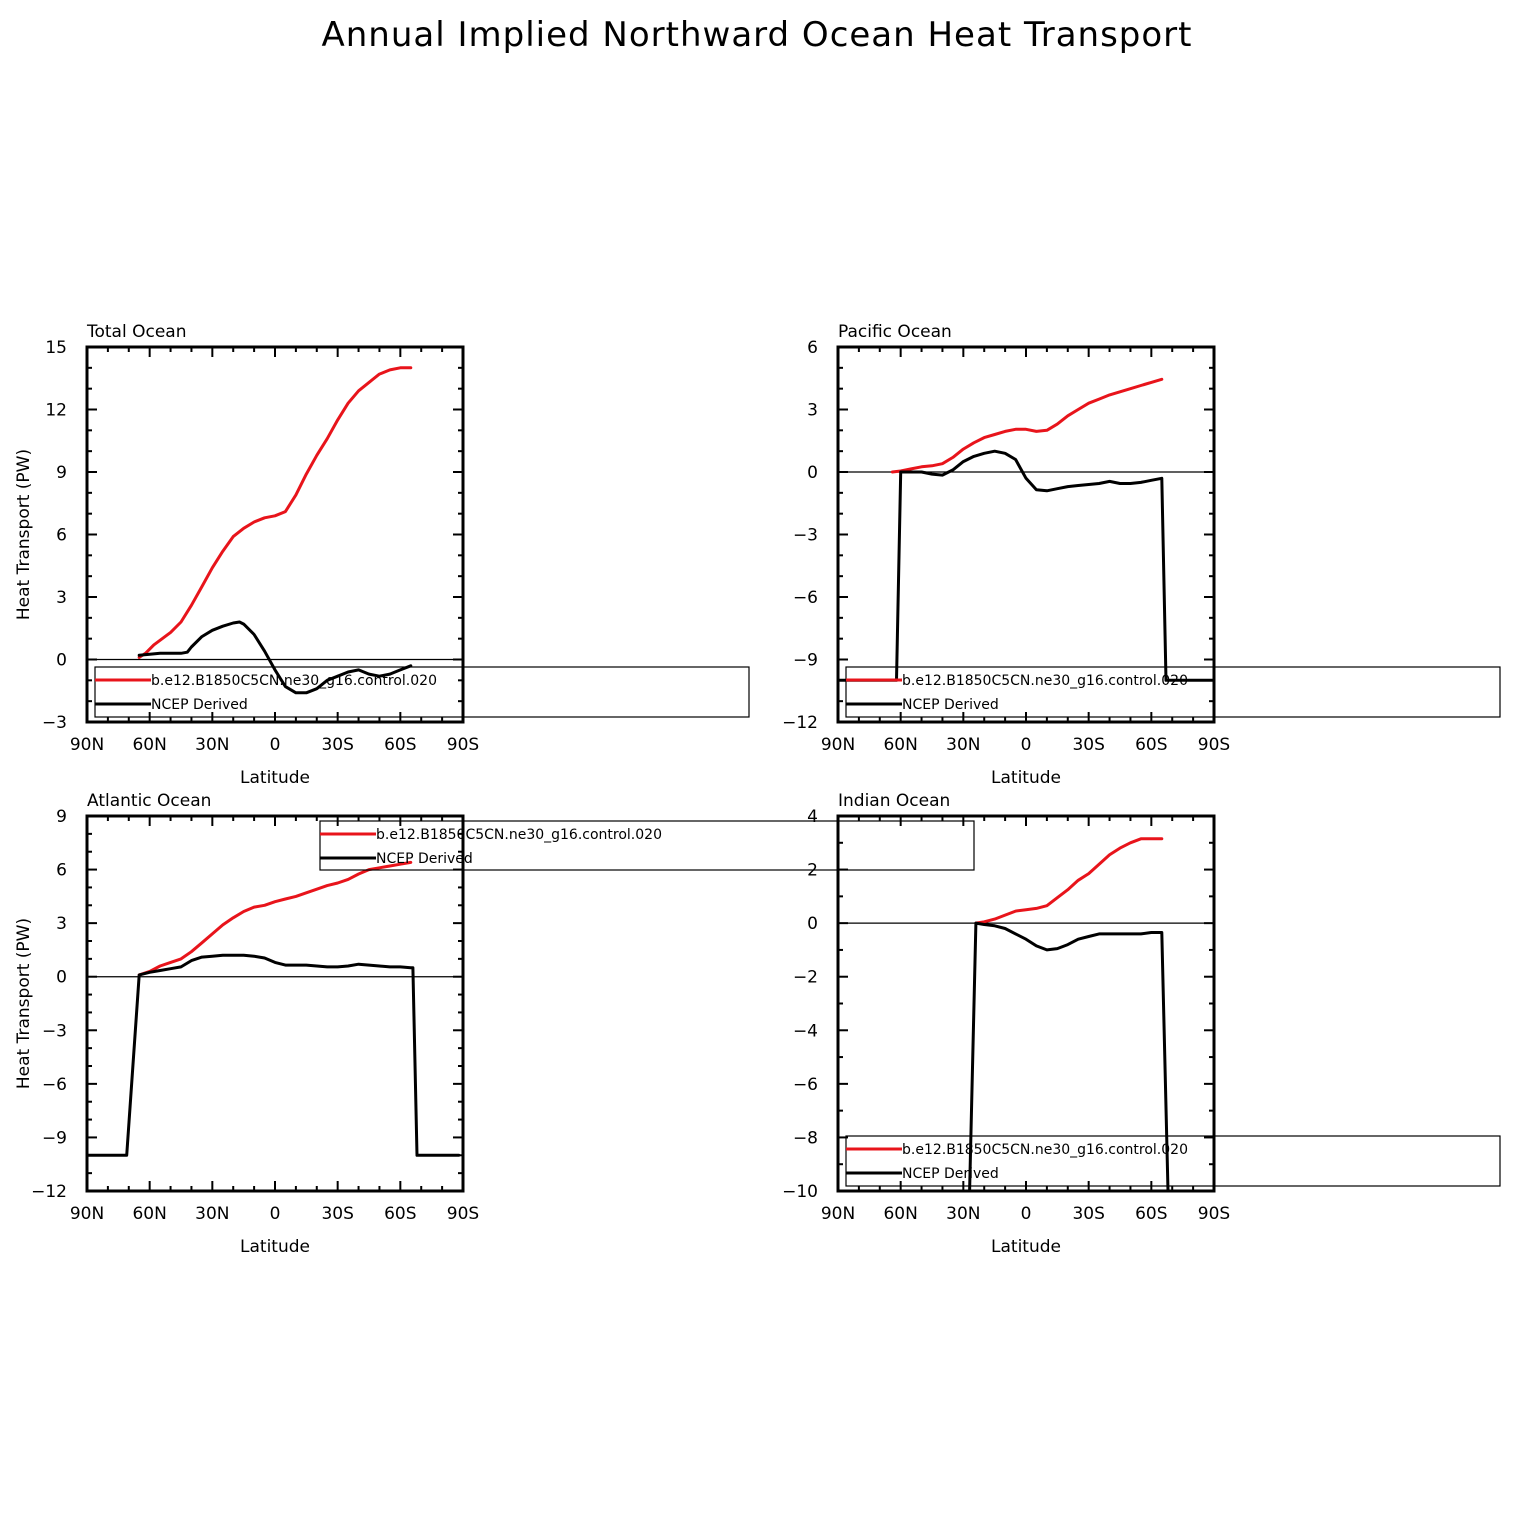 The height and width of the screenshot is (1514, 1514). I want to click on panel-title: Indian Ocean, so click(894, 801).